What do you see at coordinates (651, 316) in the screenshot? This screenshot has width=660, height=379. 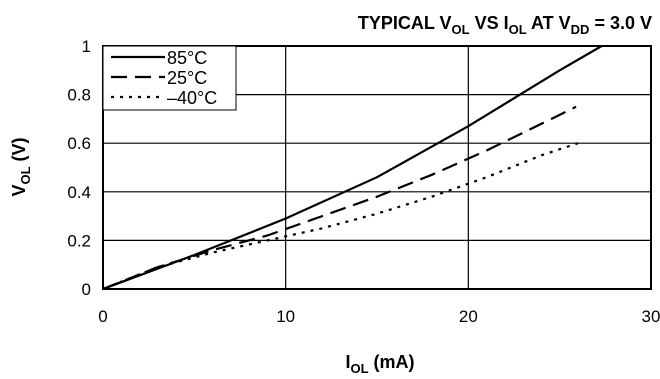 I see `x-tick-label: 30` at bounding box center [651, 316].